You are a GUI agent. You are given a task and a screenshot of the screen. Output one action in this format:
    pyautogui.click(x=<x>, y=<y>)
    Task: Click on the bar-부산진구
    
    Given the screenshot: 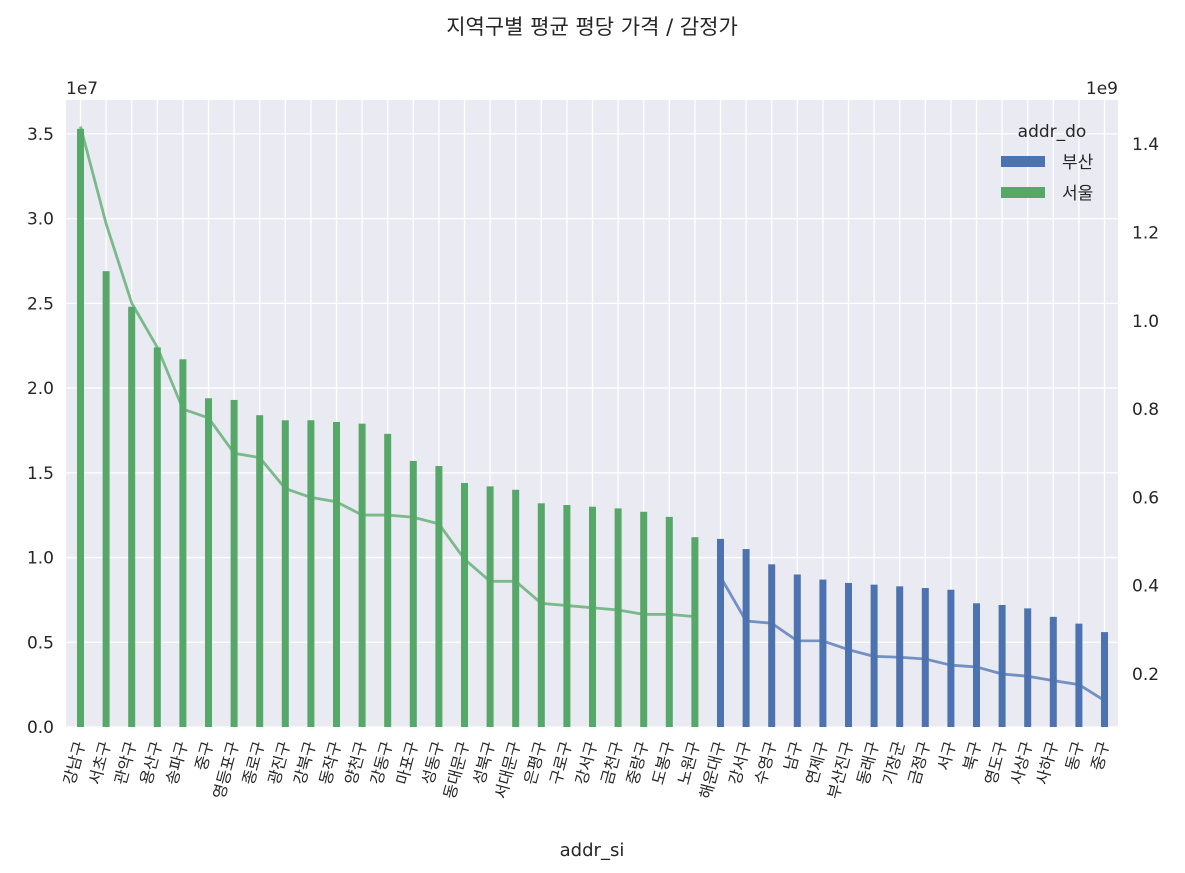 What is the action you would take?
    pyautogui.click(x=848, y=654)
    